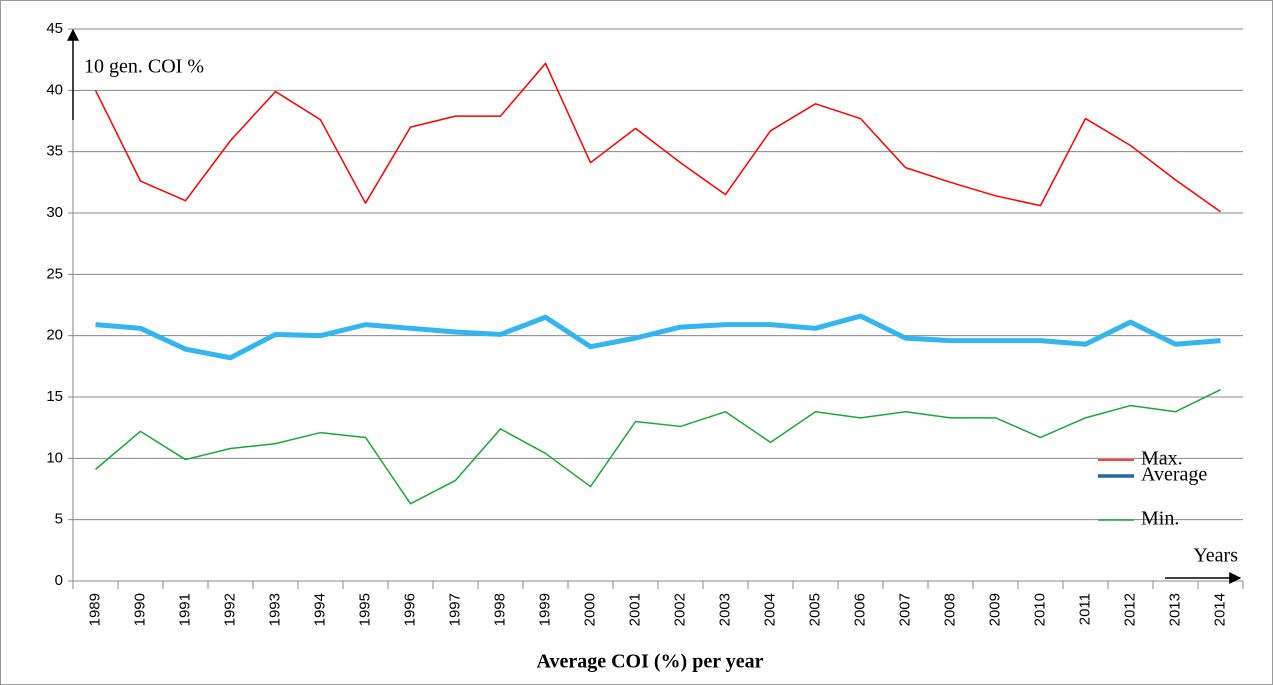  Describe the element at coordinates (94, 609) in the screenshot. I see `x-tick-label: 1989` at that location.